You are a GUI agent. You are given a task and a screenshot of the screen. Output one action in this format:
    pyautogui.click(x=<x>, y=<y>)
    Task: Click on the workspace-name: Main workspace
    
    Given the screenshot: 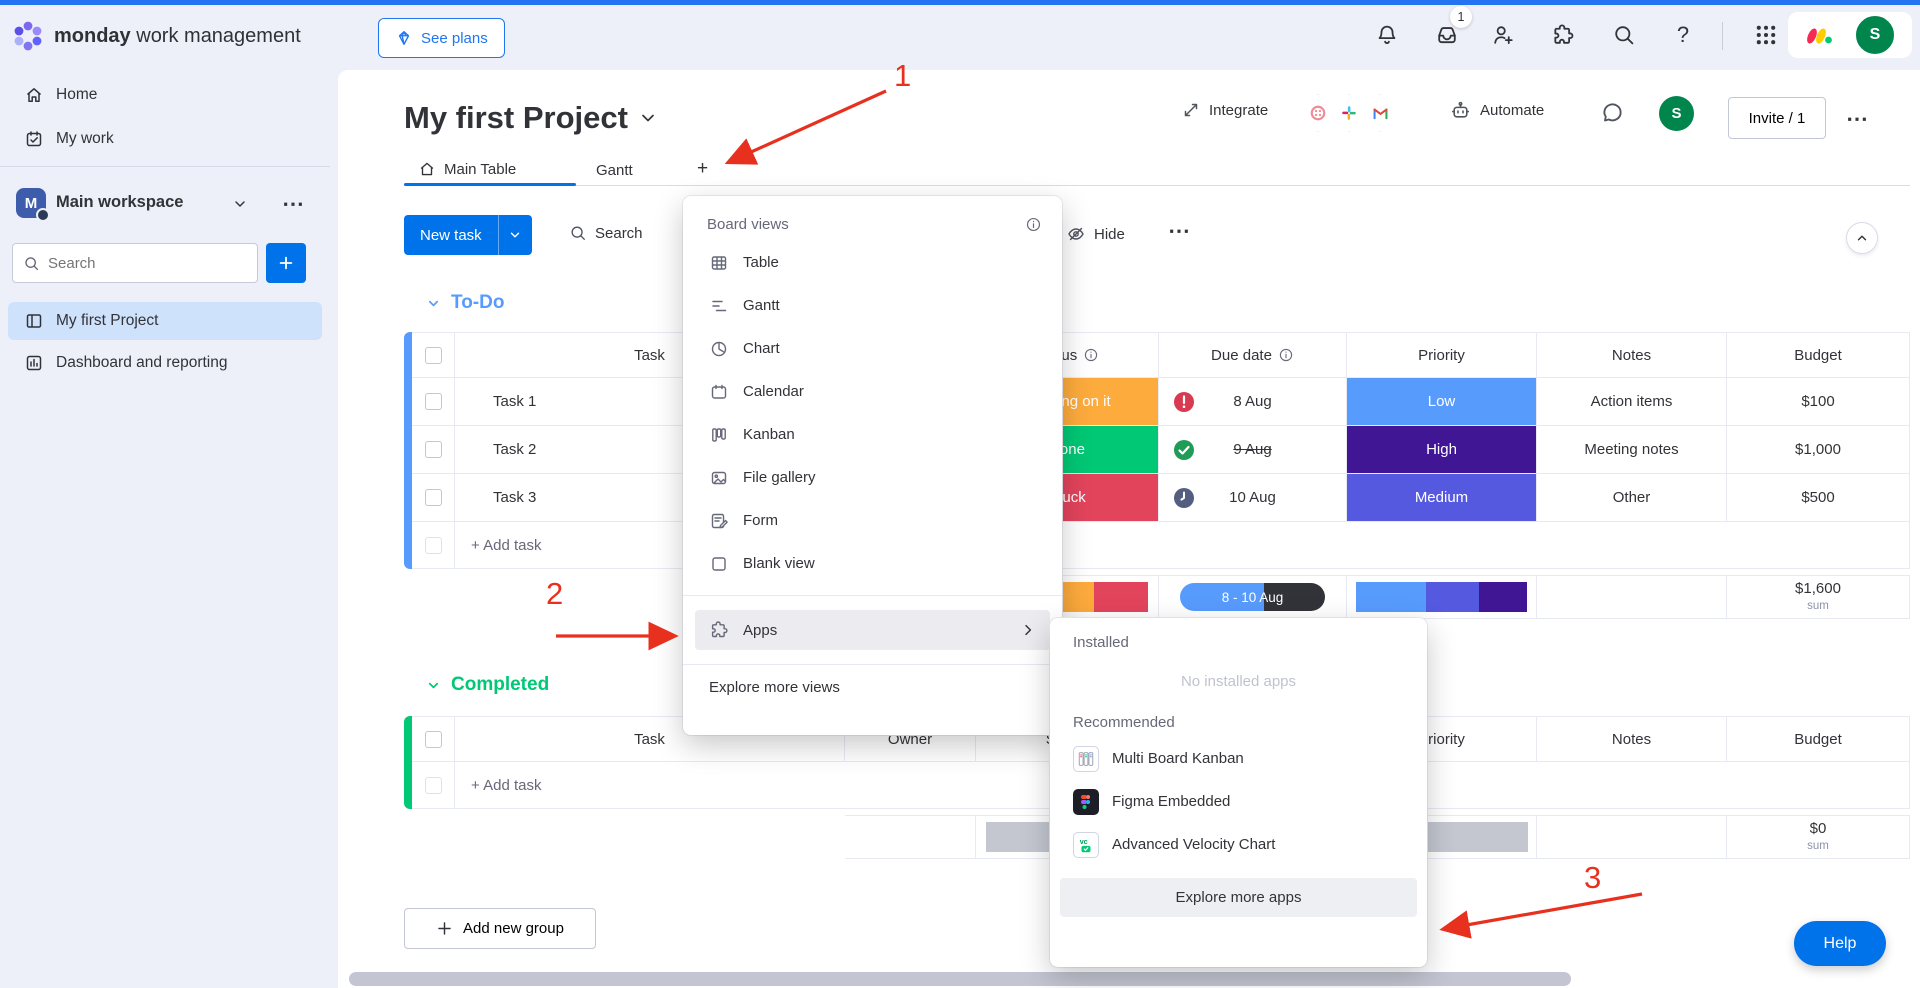 What is the action you would take?
    pyautogui.click(x=120, y=202)
    